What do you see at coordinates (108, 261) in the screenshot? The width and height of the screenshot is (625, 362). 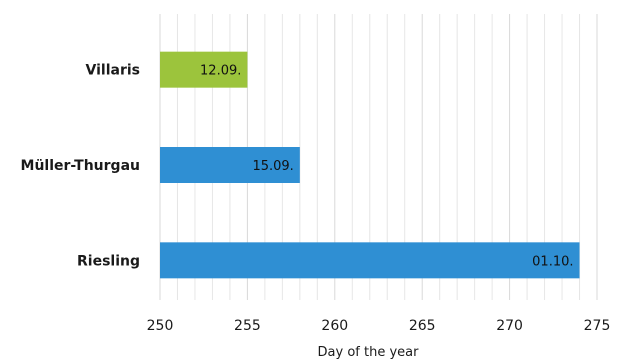 I see `category-label: Riesling` at bounding box center [108, 261].